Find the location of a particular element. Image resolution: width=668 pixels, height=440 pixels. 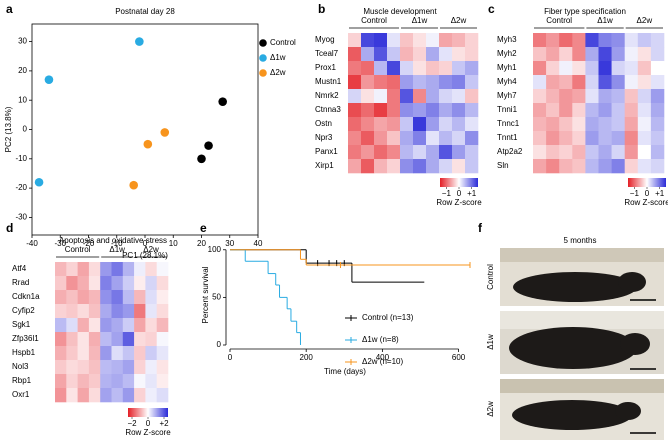

x-tick-label: 30 is located at coordinates (229, 243).